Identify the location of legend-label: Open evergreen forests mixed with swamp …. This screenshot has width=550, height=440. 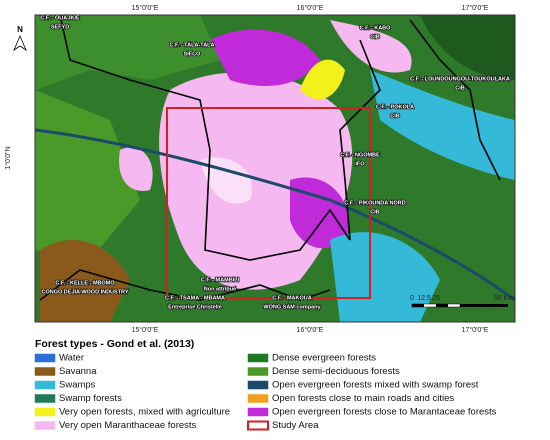
(375, 385).